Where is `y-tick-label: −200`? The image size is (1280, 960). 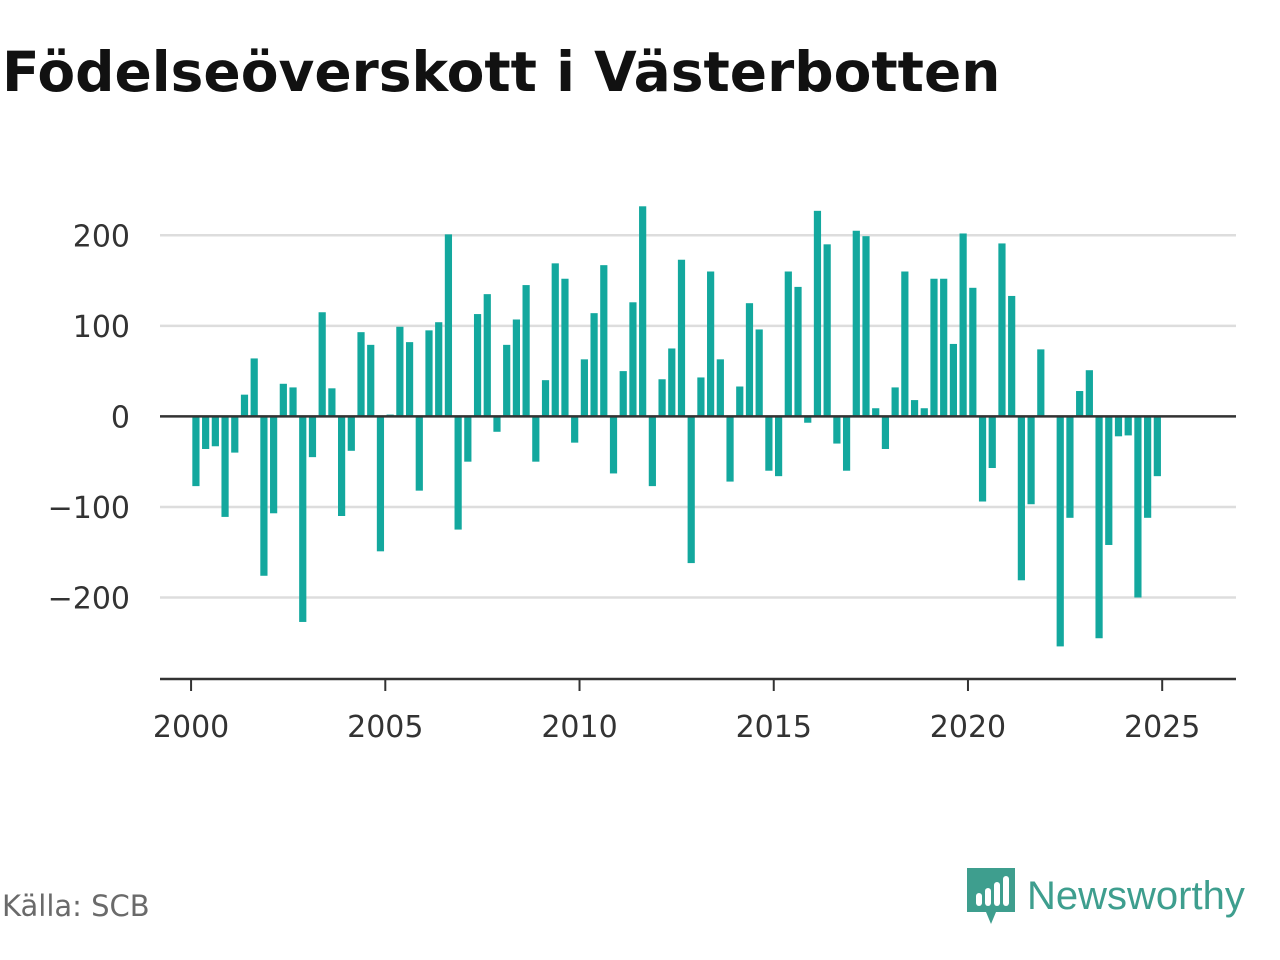 y-tick-label: −200 is located at coordinates (89, 599).